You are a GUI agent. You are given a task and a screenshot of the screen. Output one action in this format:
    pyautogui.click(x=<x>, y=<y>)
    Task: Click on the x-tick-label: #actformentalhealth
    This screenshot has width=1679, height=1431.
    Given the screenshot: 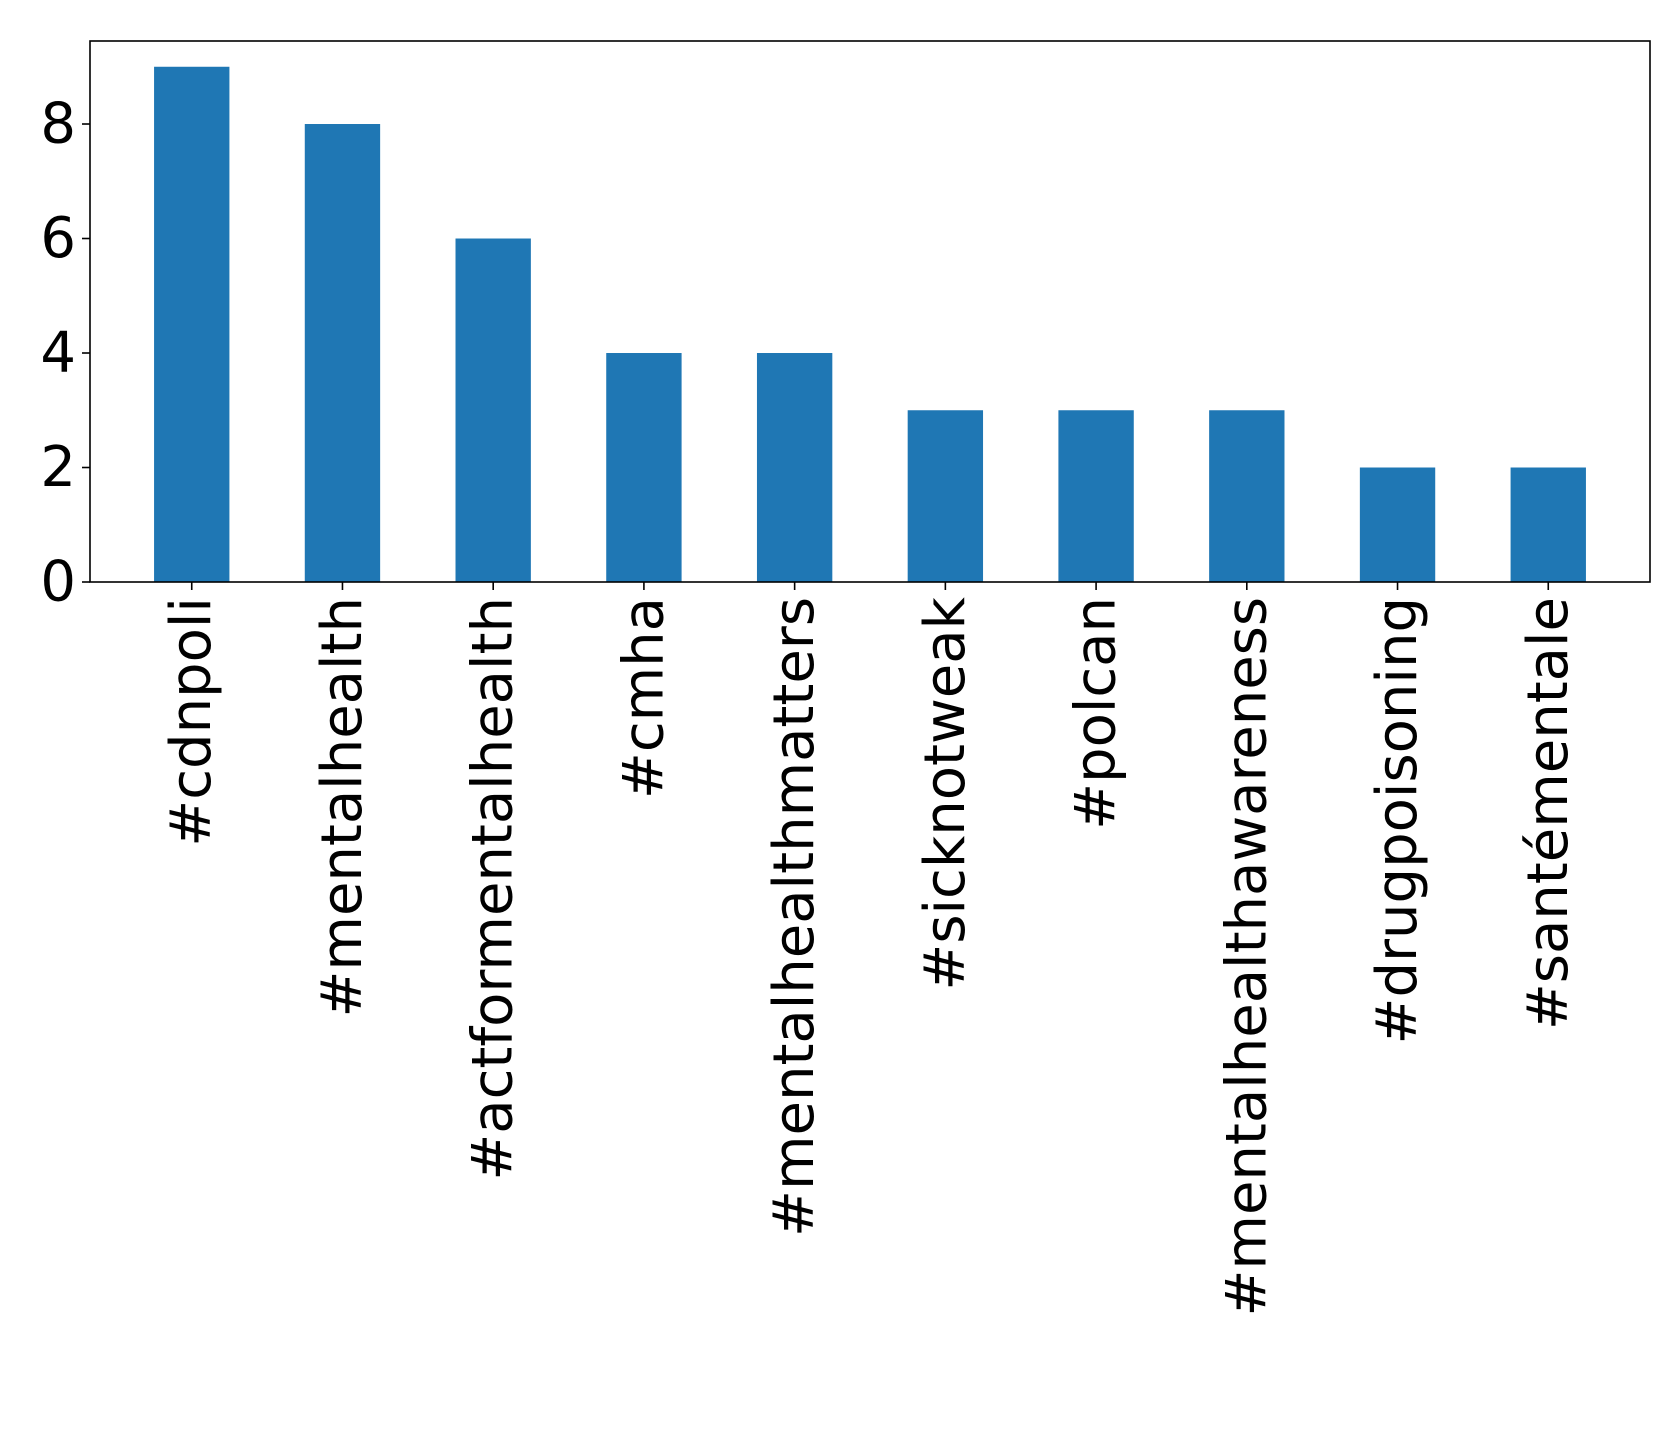 What is the action you would take?
    pyautogui.click(x=493, y=889)
    